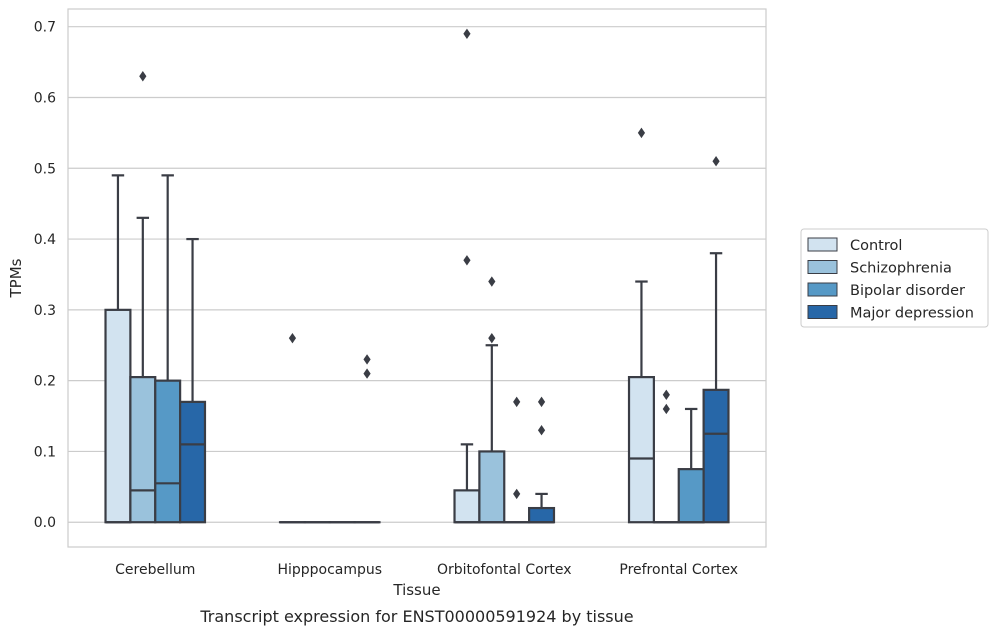 The height and width of the screenshot is (634, 997). Describe the element at coordinates (329, 570) in the screenshot. I see `x-tick-label: Hipppocampus` at that location.